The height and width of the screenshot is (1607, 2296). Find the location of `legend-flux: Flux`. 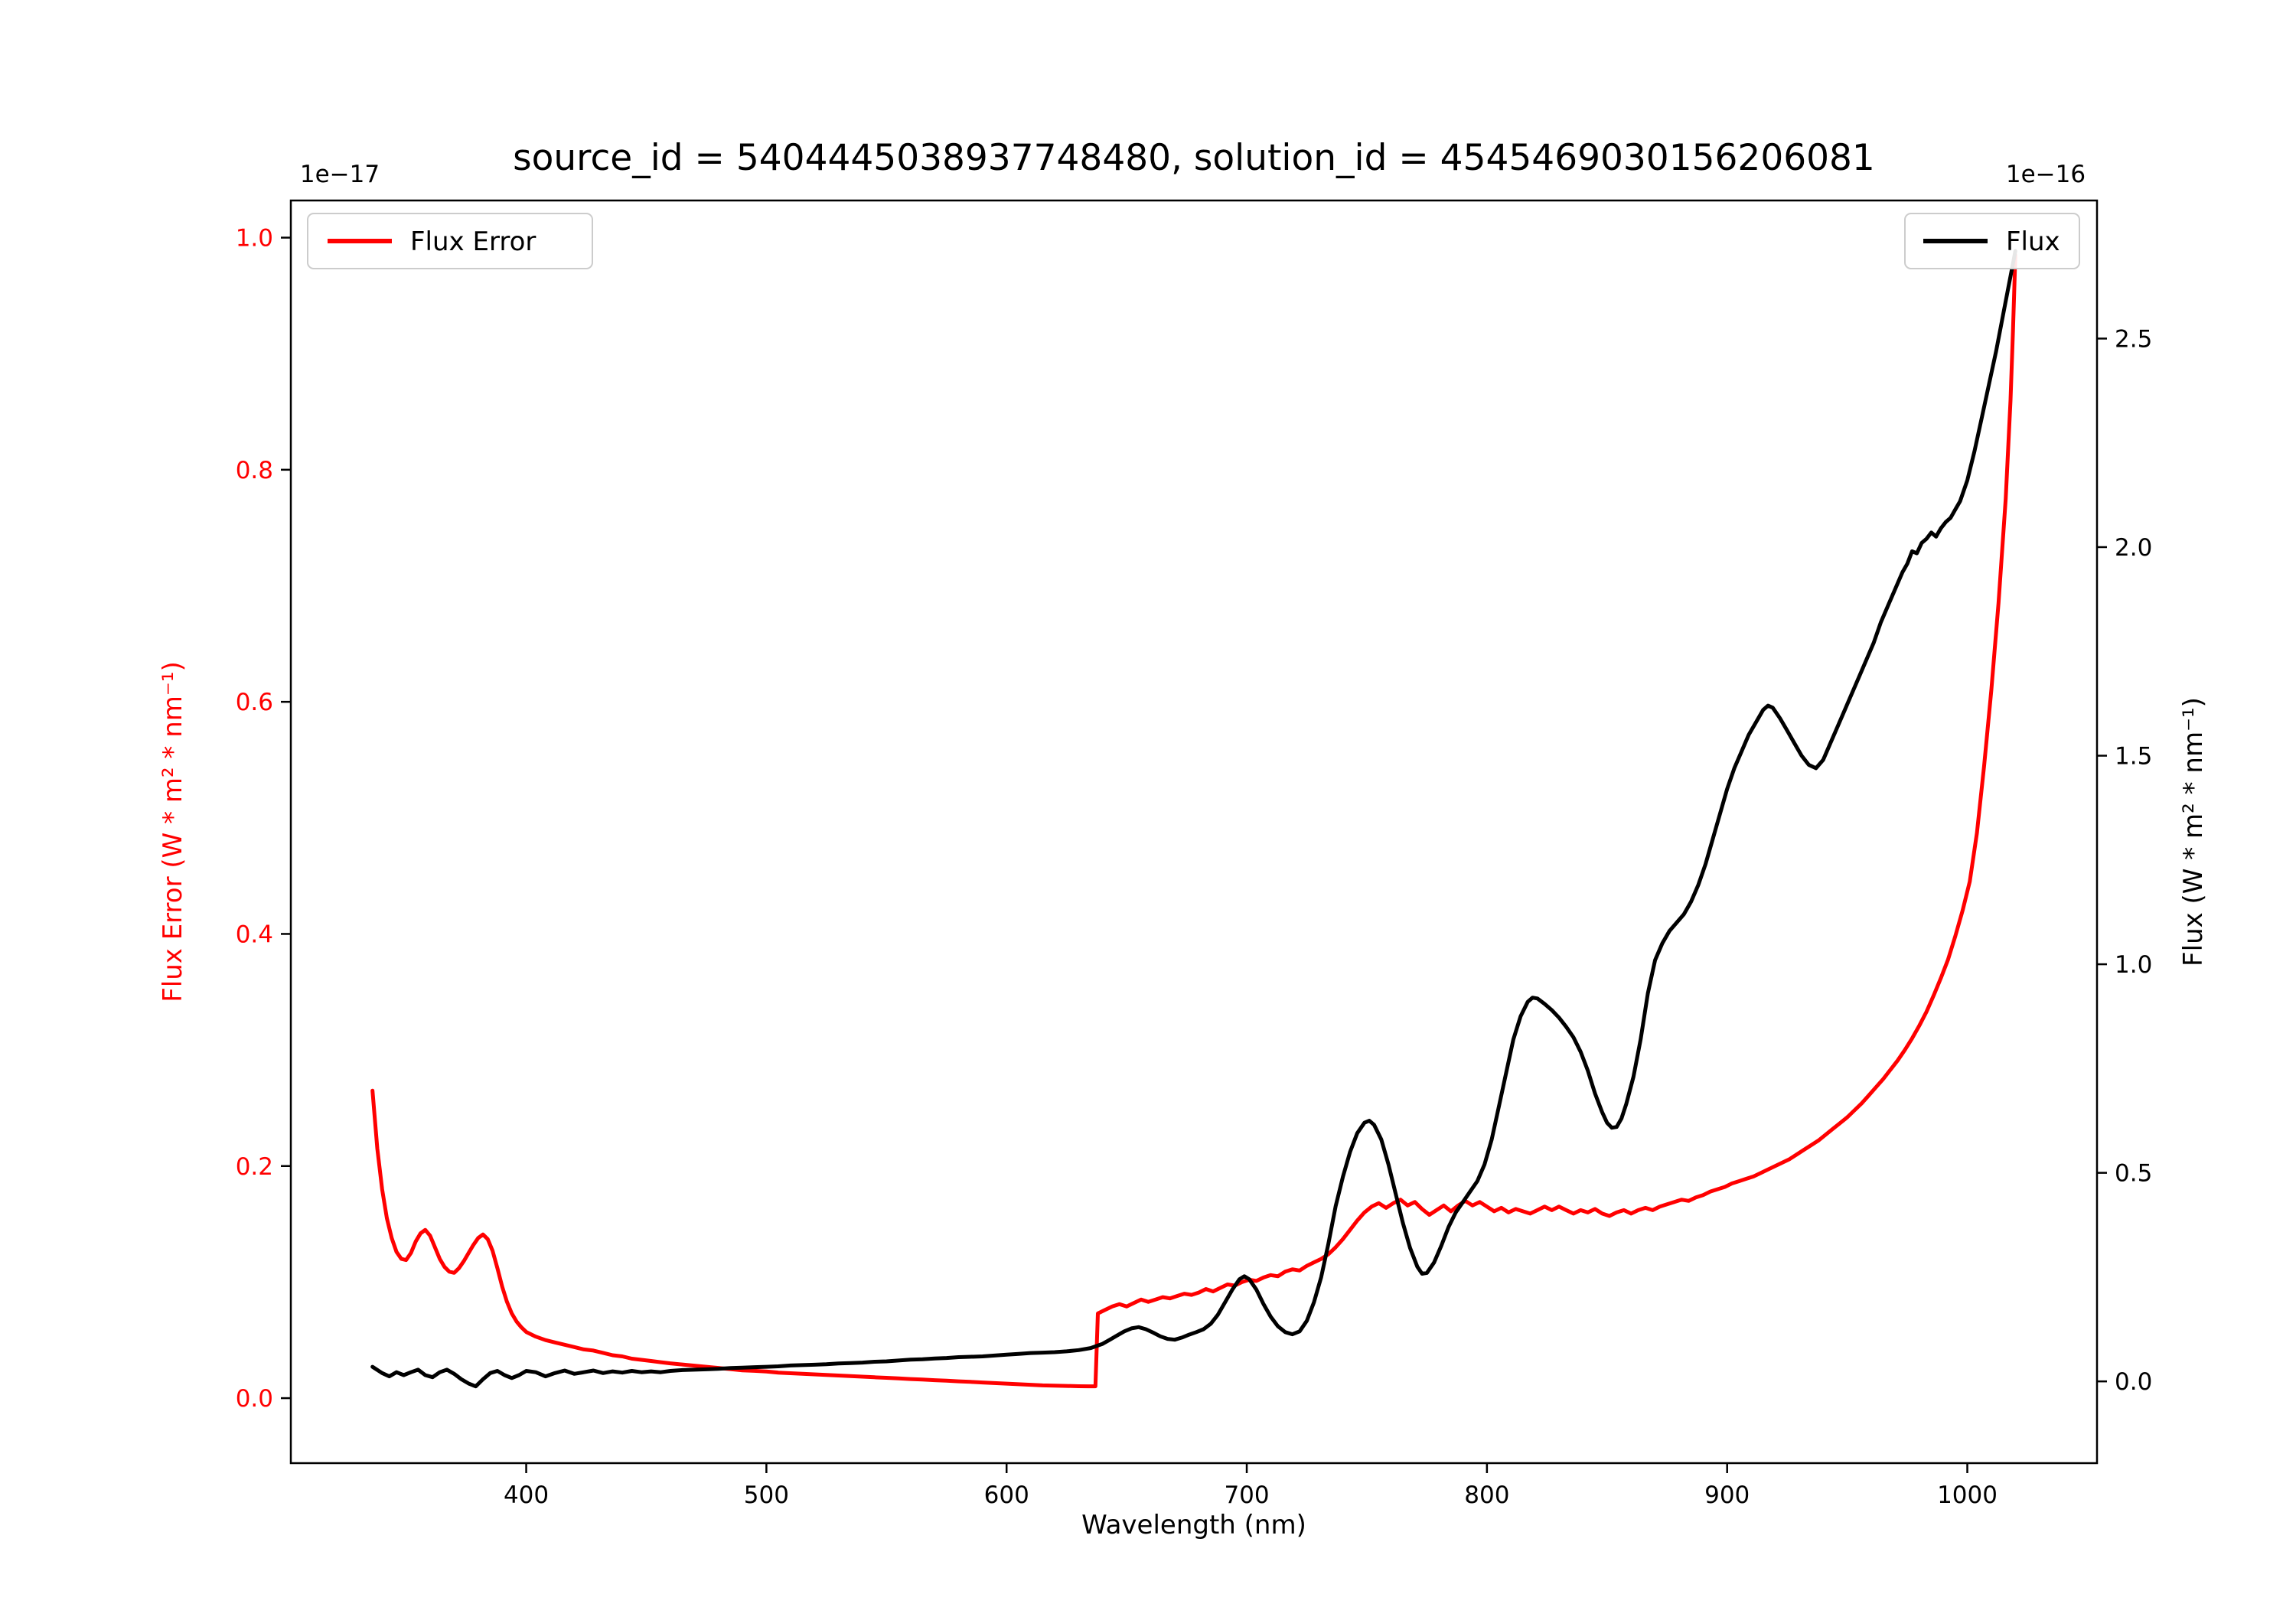

legend-flux: Flux is located at coordinates (1992, 241).